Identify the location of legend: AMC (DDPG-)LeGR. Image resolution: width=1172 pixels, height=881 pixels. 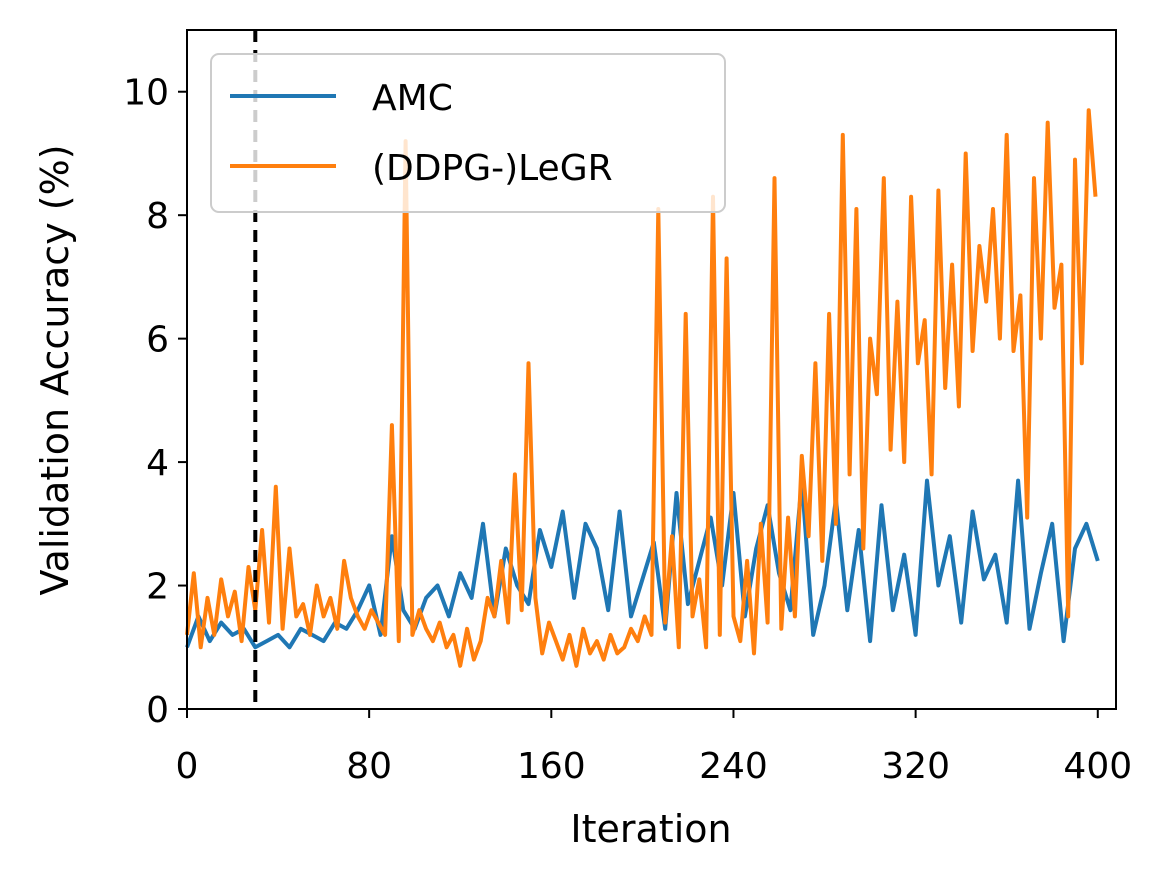
(468, 133).